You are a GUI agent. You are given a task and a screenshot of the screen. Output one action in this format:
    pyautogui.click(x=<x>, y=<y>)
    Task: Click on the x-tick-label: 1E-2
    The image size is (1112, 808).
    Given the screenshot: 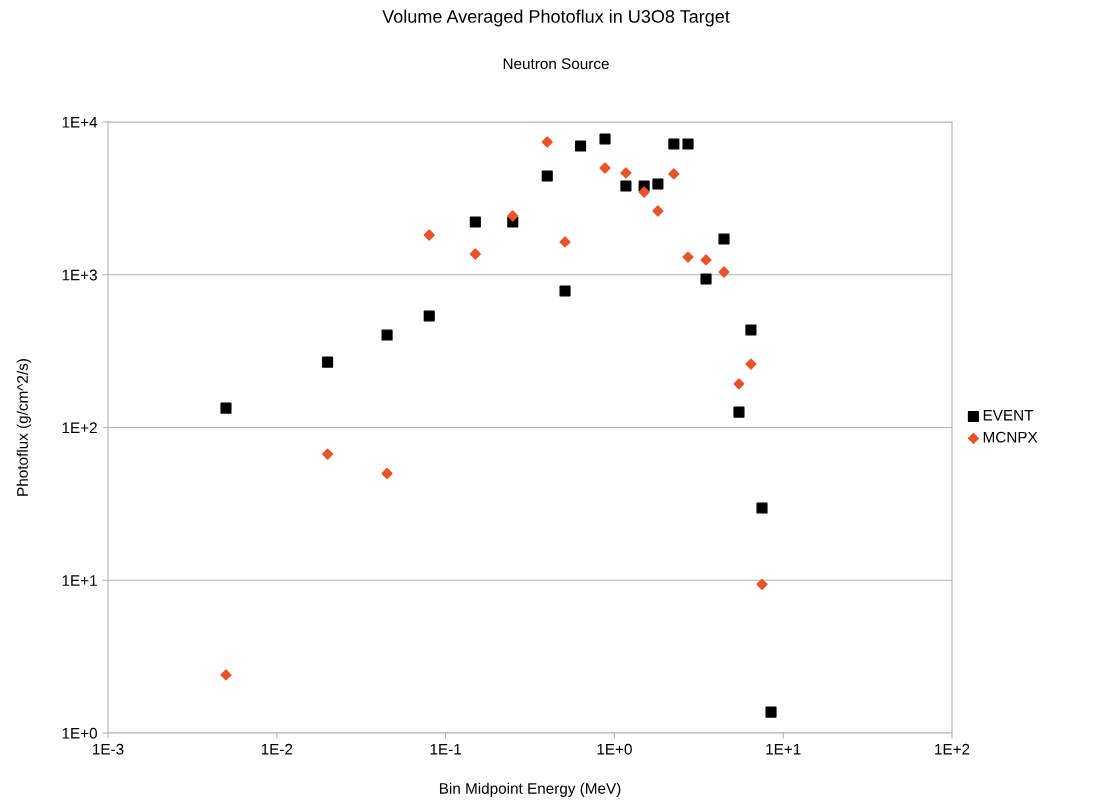 What is the action you would take?
    pyautogui.click(x=277, y=749)
    